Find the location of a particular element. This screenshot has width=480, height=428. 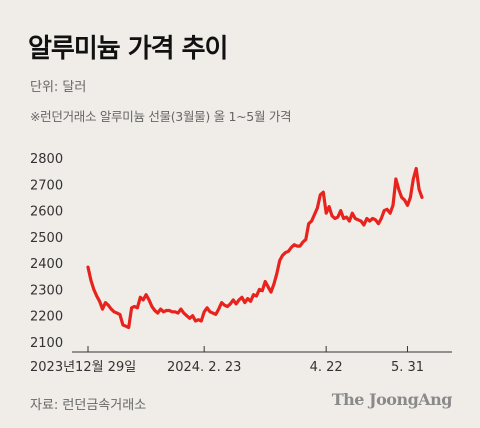

brand-logo: The JoongAng is located at coordinates (392, 399).